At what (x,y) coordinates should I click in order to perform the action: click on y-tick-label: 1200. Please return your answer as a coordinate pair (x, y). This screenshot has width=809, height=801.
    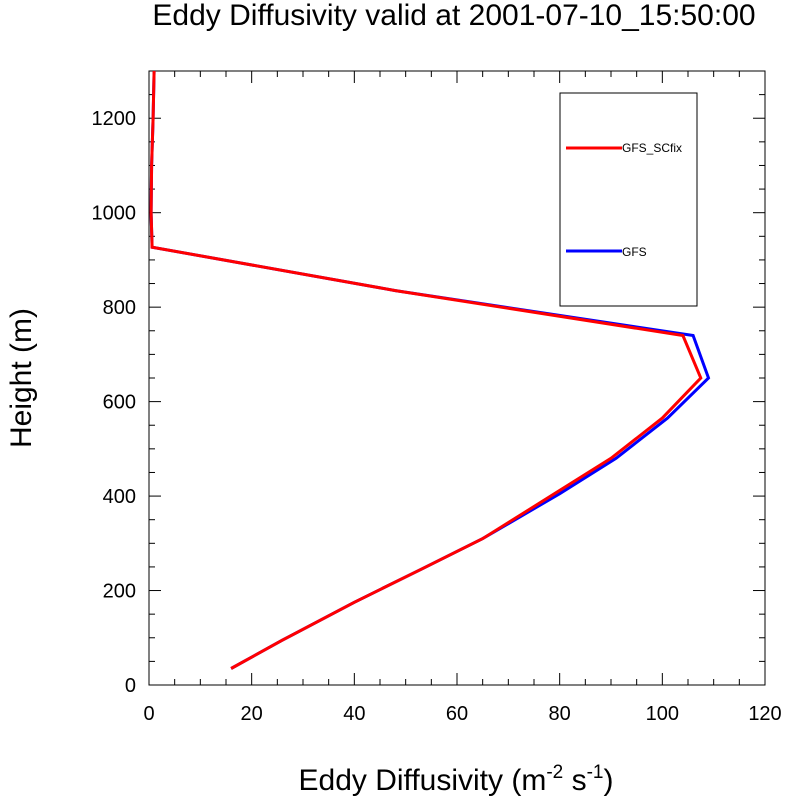
    Looking at the image, I should click on (114, 119).